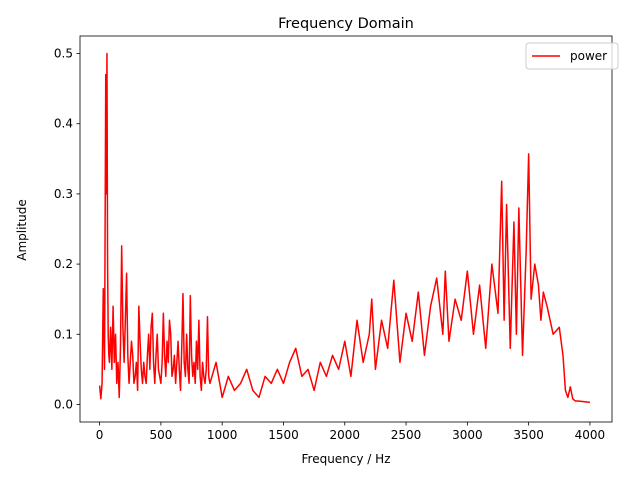 Image resolution: width=640 pixels, height=480 pixels. I want to click on x-tick-label: 0, so click(100, 435).